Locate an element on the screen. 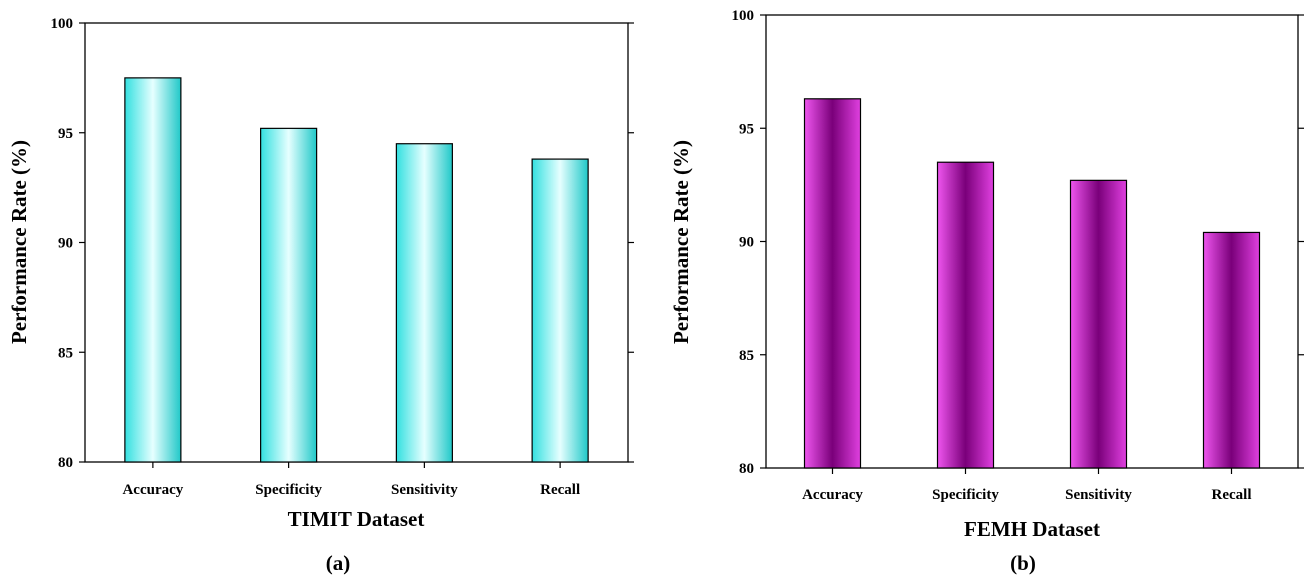 The width and height of the screenshot is (1315, 577). y-tick-label-b-1: 85 is located at coordinates (746, 356).